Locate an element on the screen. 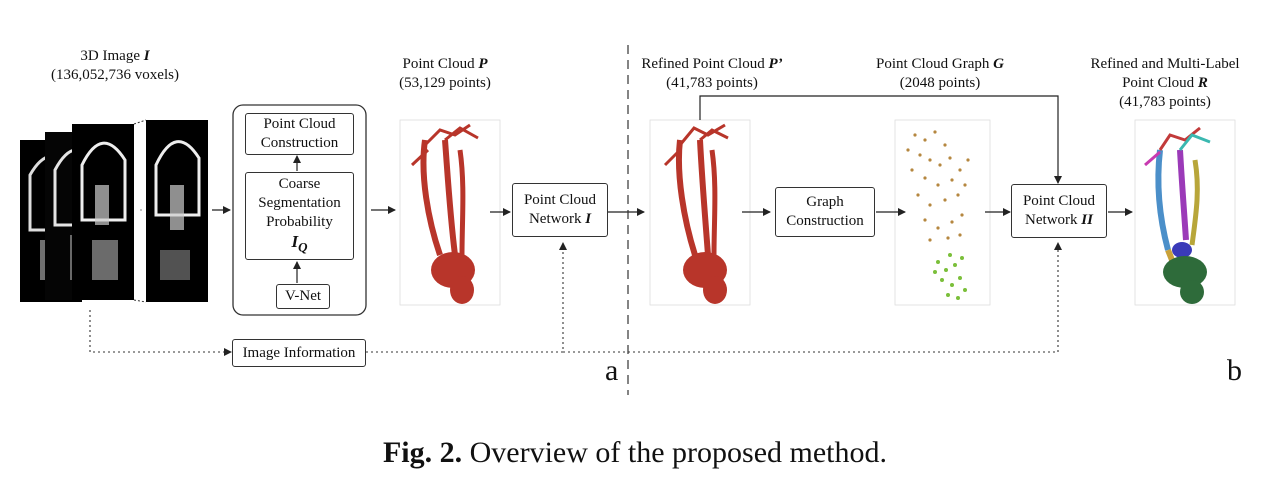  point-cloud-p-label: Point Cloud P (53,129 points) is located at coordinates (445, 74).